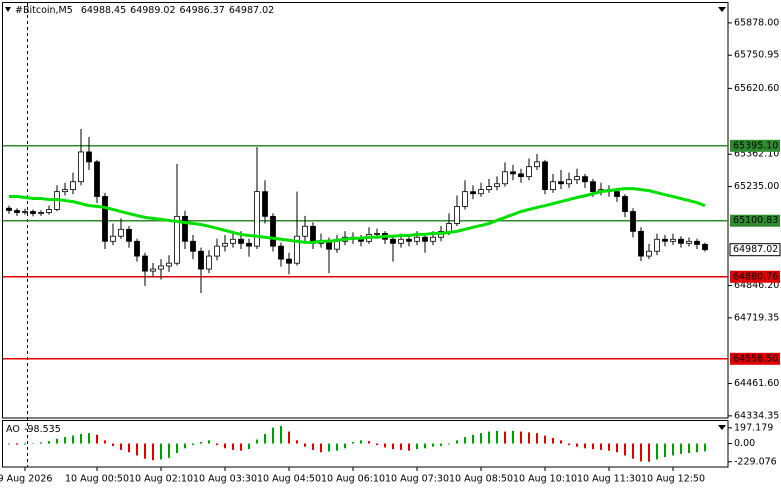 The height and width of the screenshot is (489, 781). I want to click on ao-header: AO -98.535, so click(33, 429).